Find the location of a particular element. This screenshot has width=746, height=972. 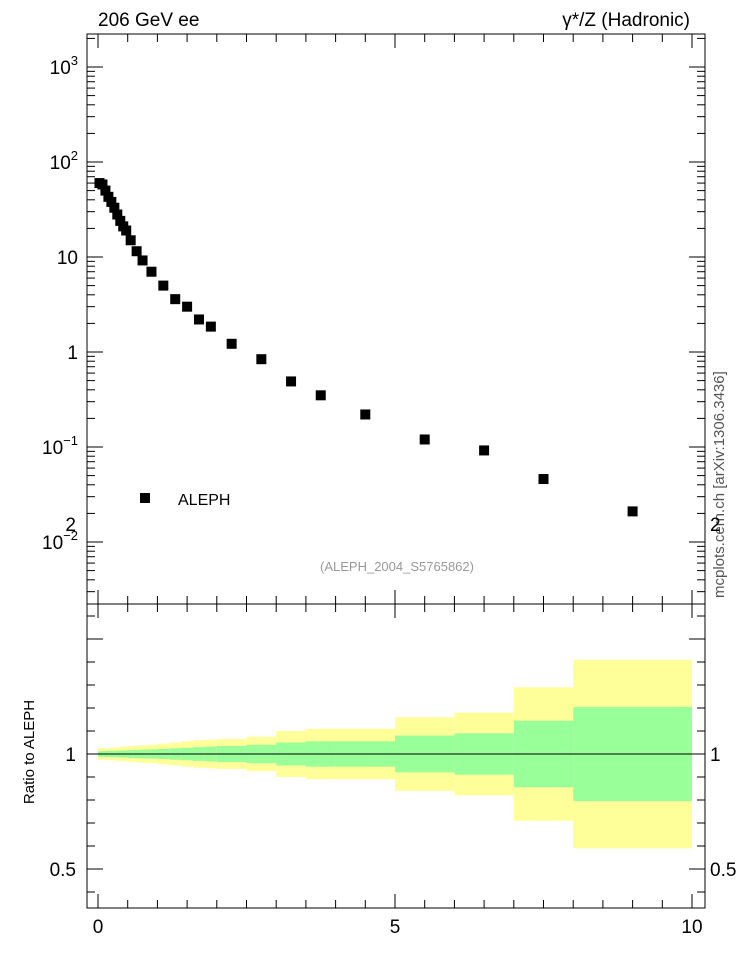

side-label: mcplots.cern.ch [arXiv:1306.3436] is located at coordinates (719, 484).